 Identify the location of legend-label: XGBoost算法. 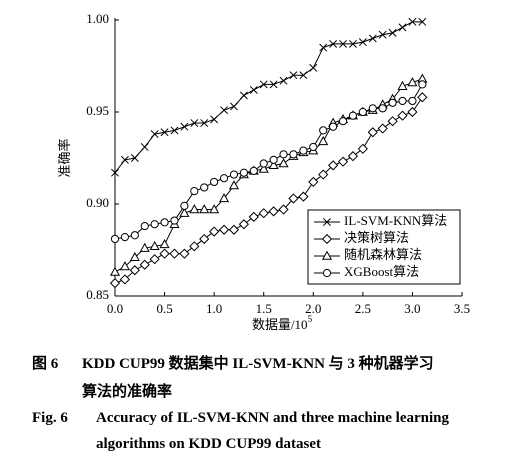
(381, 271).